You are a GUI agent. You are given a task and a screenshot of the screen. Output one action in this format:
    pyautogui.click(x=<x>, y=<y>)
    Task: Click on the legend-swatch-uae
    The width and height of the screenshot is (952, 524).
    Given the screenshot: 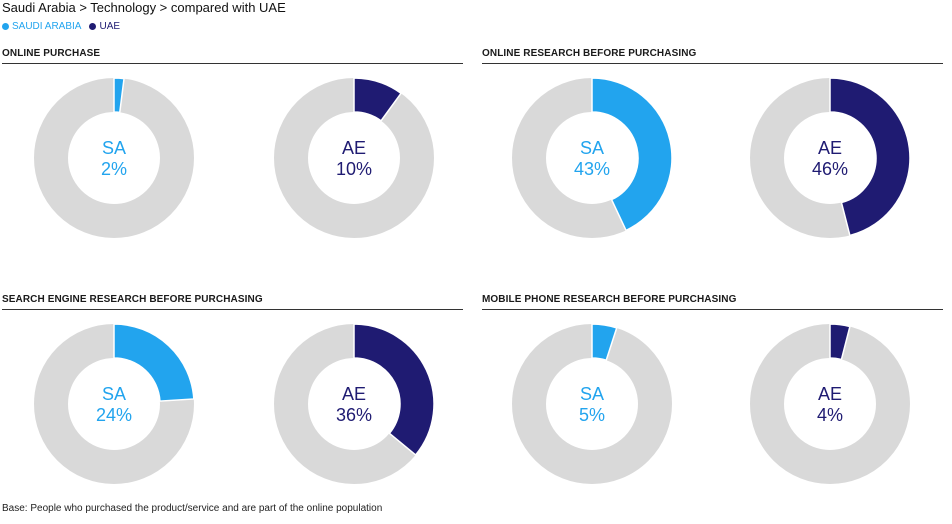 What is the action you would take?
    pyautogui.click(x=93, y=26)
    